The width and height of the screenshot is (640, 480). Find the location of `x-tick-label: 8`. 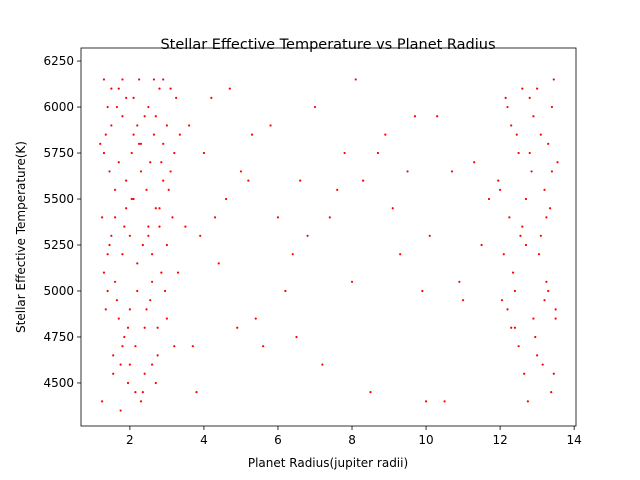

x-tick-label: 8 is located at coordinates (352, 440).